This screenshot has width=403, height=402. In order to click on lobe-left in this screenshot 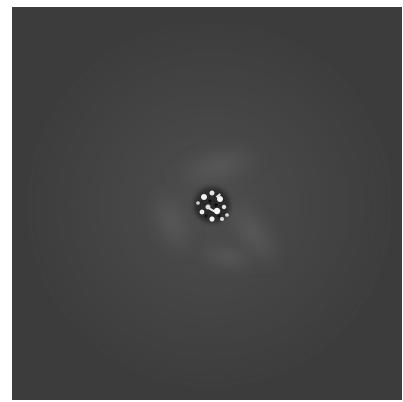, I will do `click(172, 222)`.